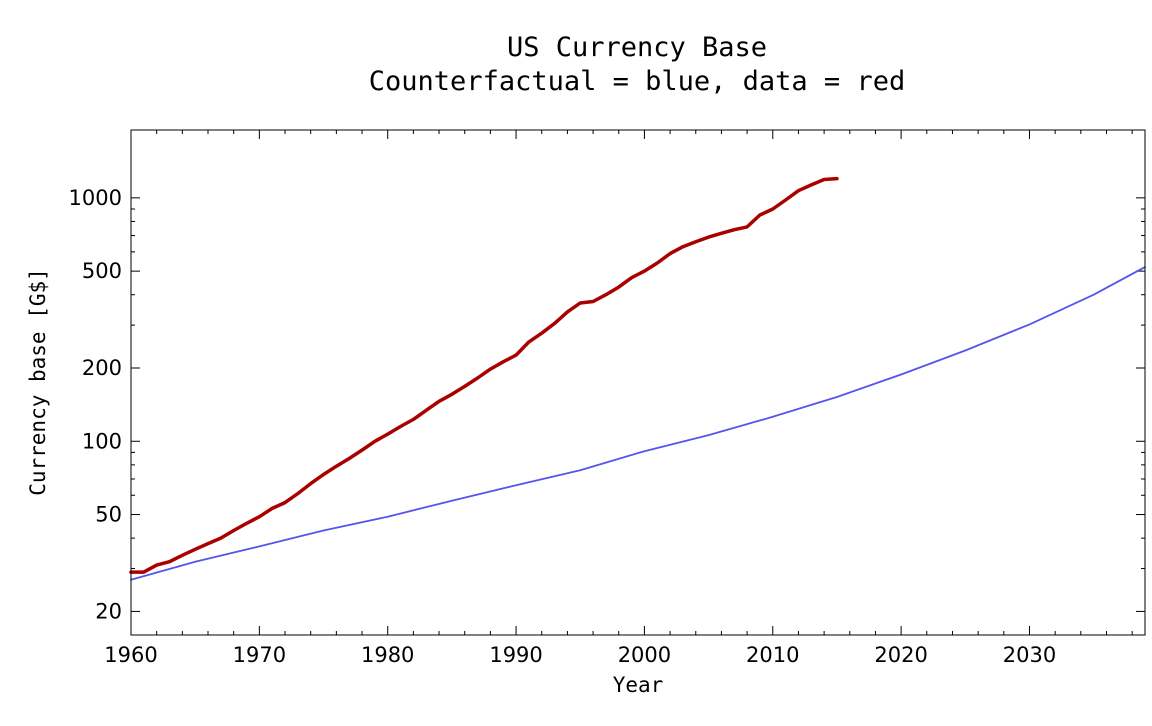 The height and width of the screenshot is (726, 1152). I want to click on x-tick-label: 2020, so click(900, 655).